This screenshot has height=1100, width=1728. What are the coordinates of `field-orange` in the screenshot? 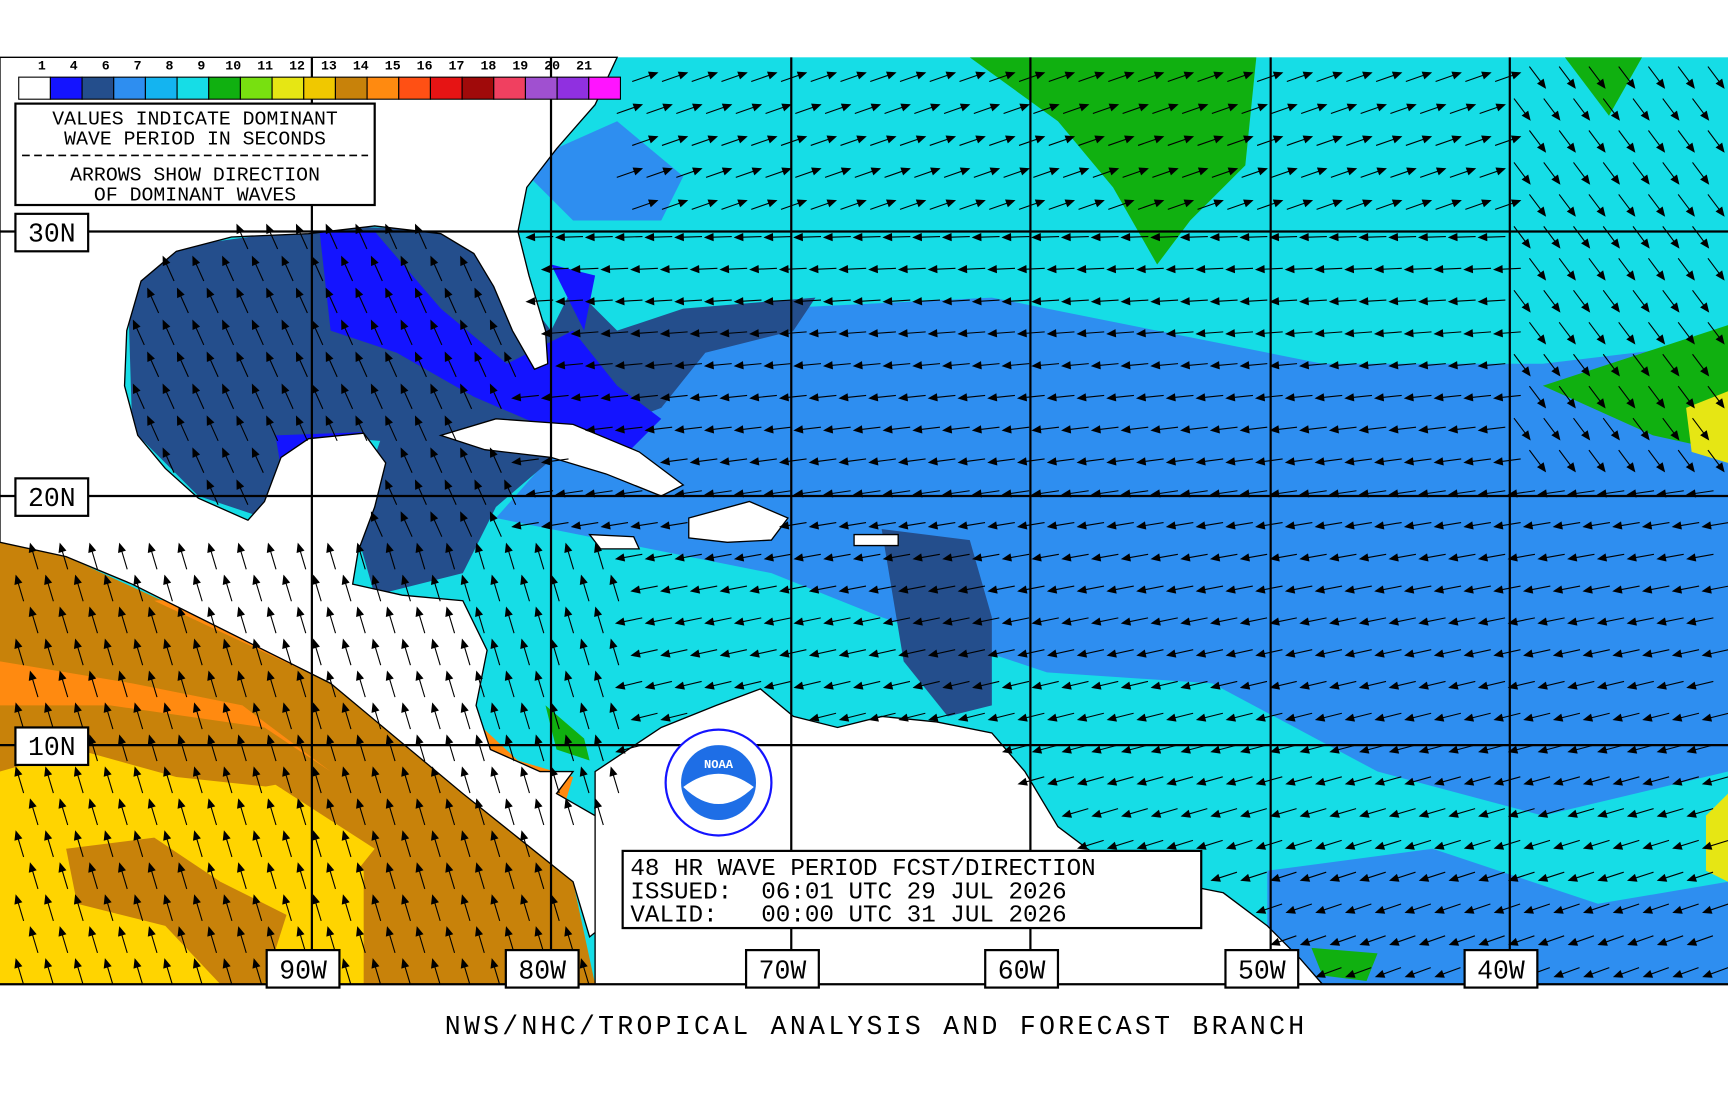 It's located at (165, 716).